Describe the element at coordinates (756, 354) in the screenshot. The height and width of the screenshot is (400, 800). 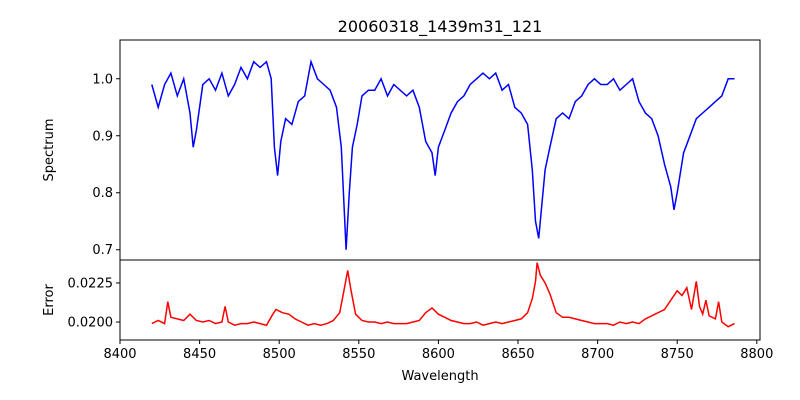
I see `xtick-label: 8800` at that location.